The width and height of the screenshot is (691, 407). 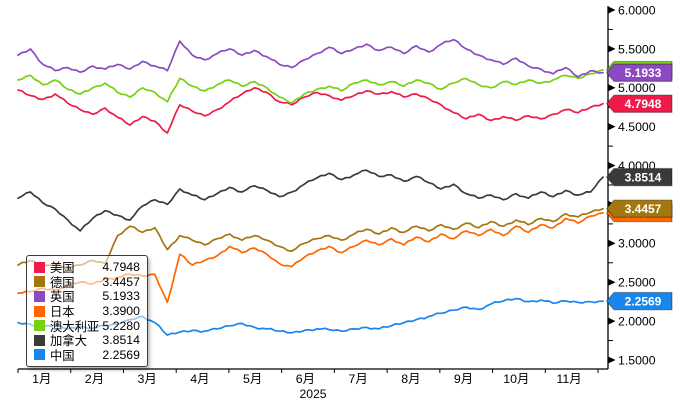 What do you see at coordinates (41, 379) in the screenshot?
I see `x-axis-month-label: 1月` at bounding box center [41, 379].